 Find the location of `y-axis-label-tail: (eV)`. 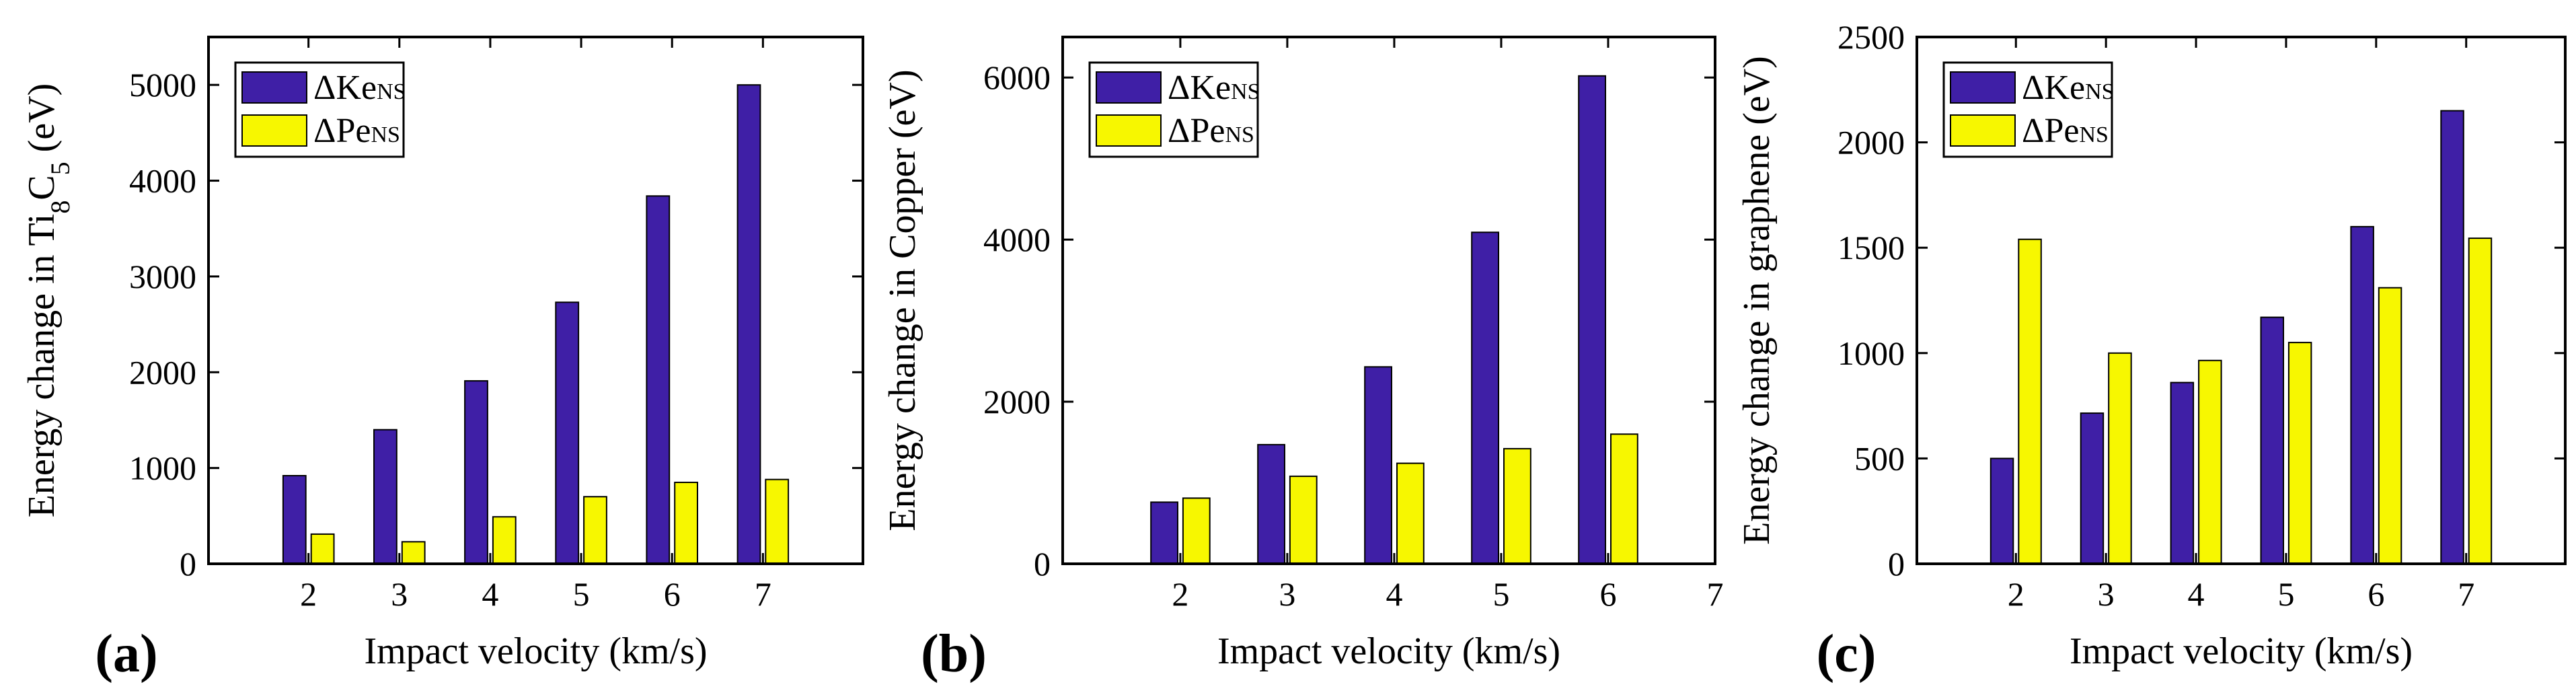

y-axis-label-tail: (eV) is located at coordinates (42, 122).